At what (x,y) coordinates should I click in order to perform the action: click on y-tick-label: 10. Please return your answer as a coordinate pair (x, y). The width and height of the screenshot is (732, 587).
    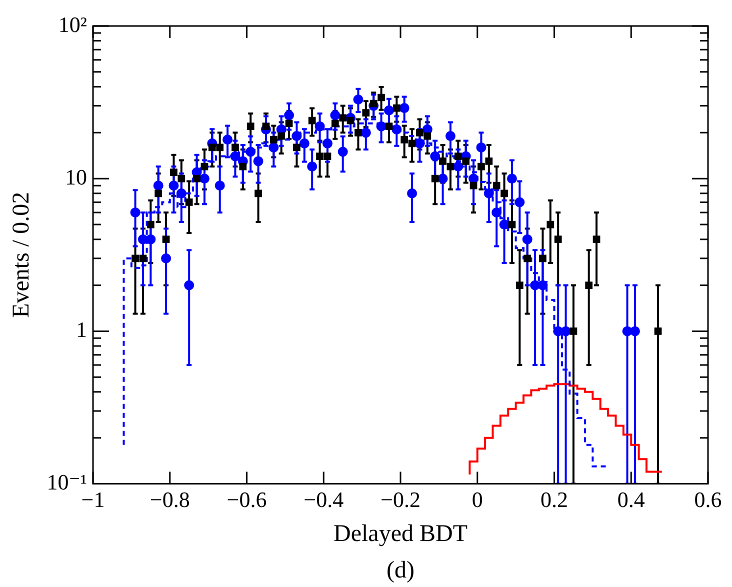
    Looking at the image, I should click on (76, 177).